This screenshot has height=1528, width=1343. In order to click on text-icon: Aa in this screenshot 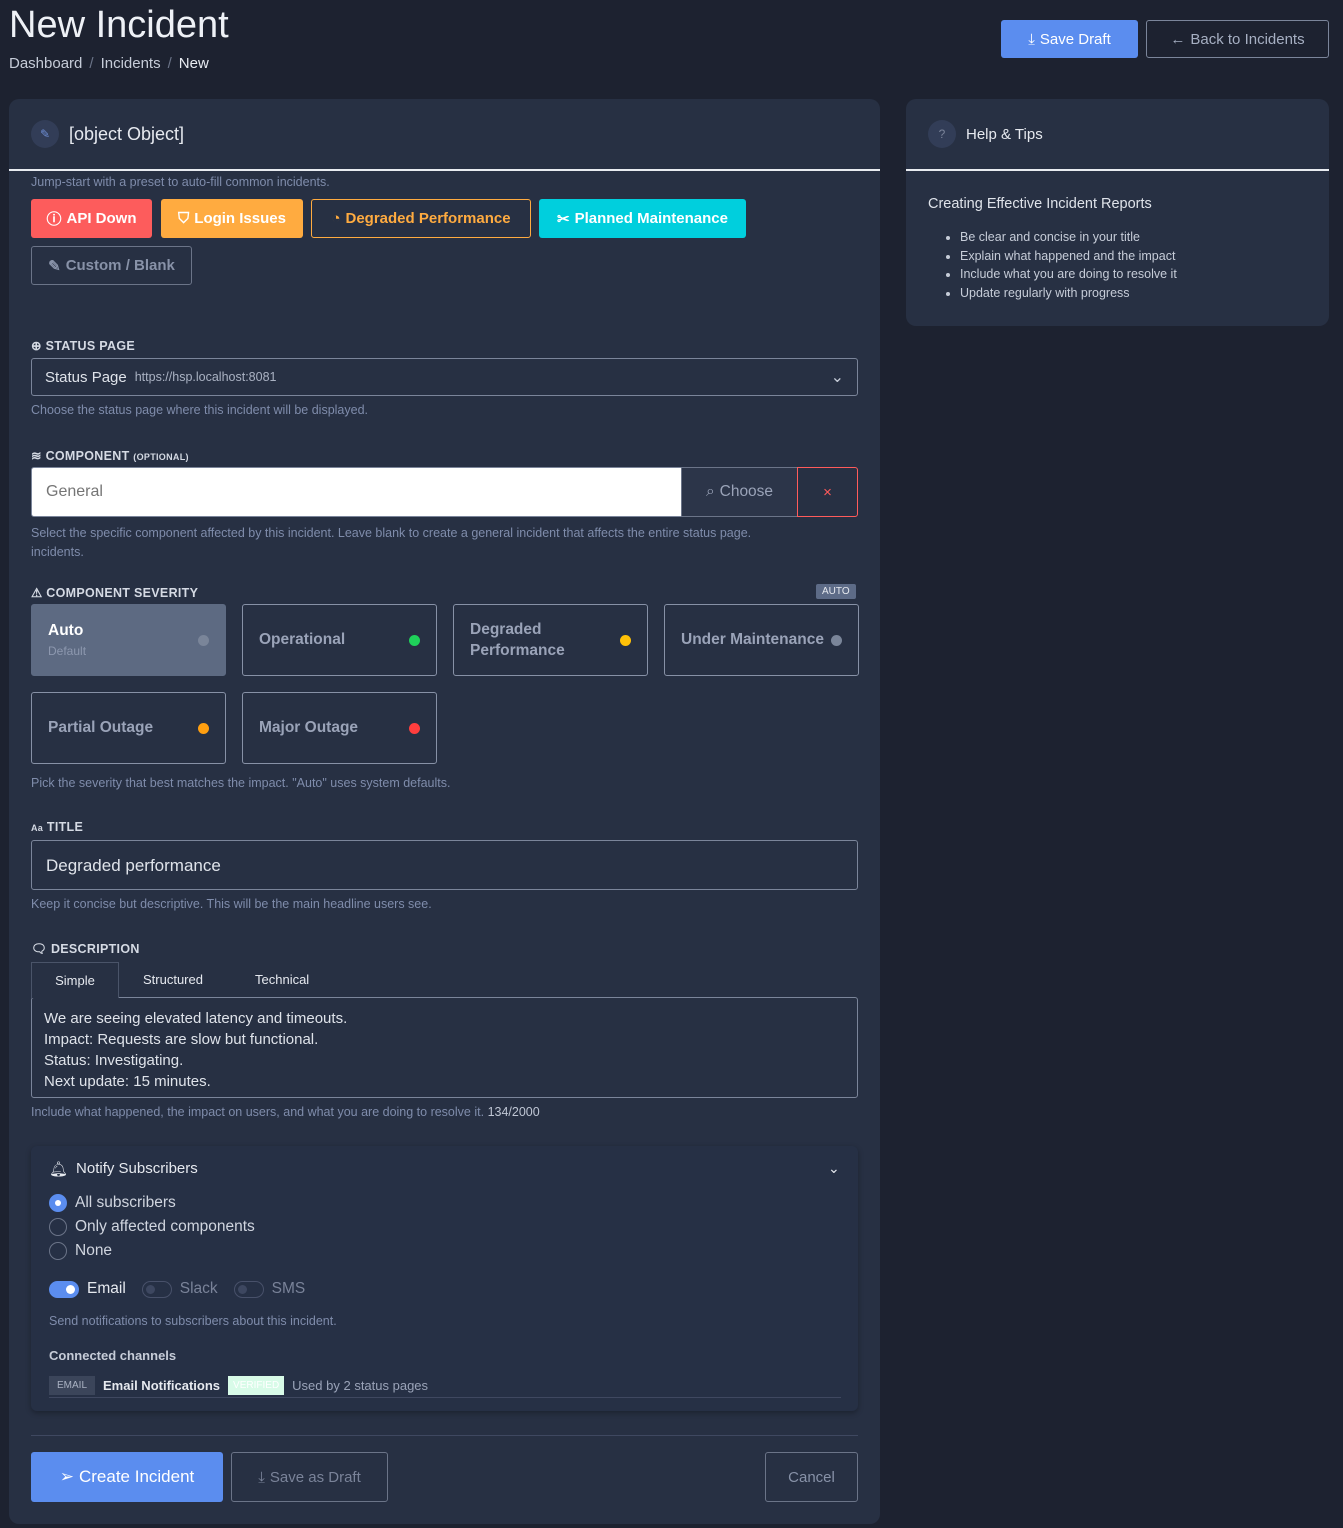, I will do `click(37, 828)`.